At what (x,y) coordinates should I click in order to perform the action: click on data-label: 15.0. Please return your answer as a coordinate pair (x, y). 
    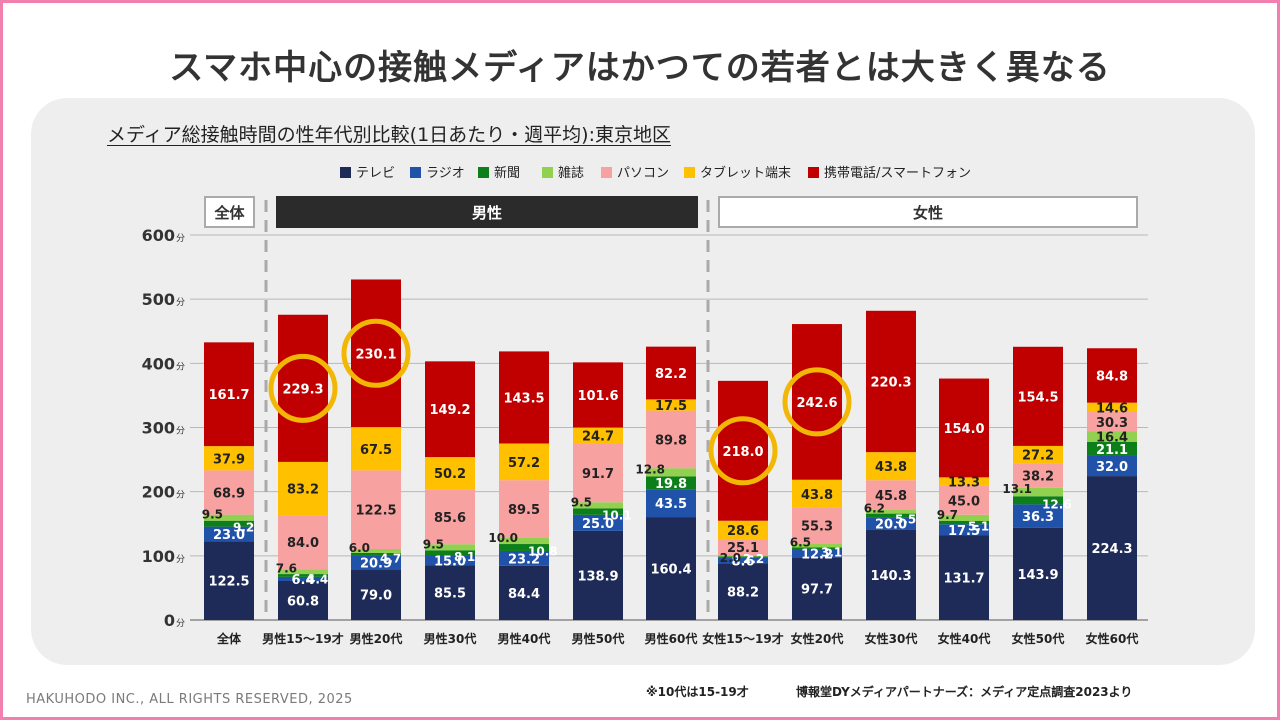
    Looking at the image, I should click on (450, 561).